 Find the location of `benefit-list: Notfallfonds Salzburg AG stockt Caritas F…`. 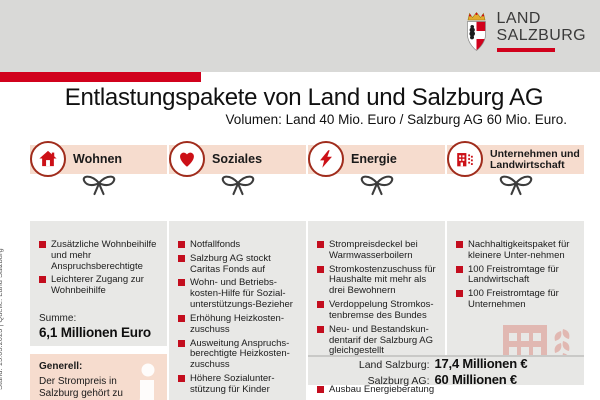

benefit-list: Notfallfonds Salzburg AG stockt Caritas F… is located at coordinates (238, 317).